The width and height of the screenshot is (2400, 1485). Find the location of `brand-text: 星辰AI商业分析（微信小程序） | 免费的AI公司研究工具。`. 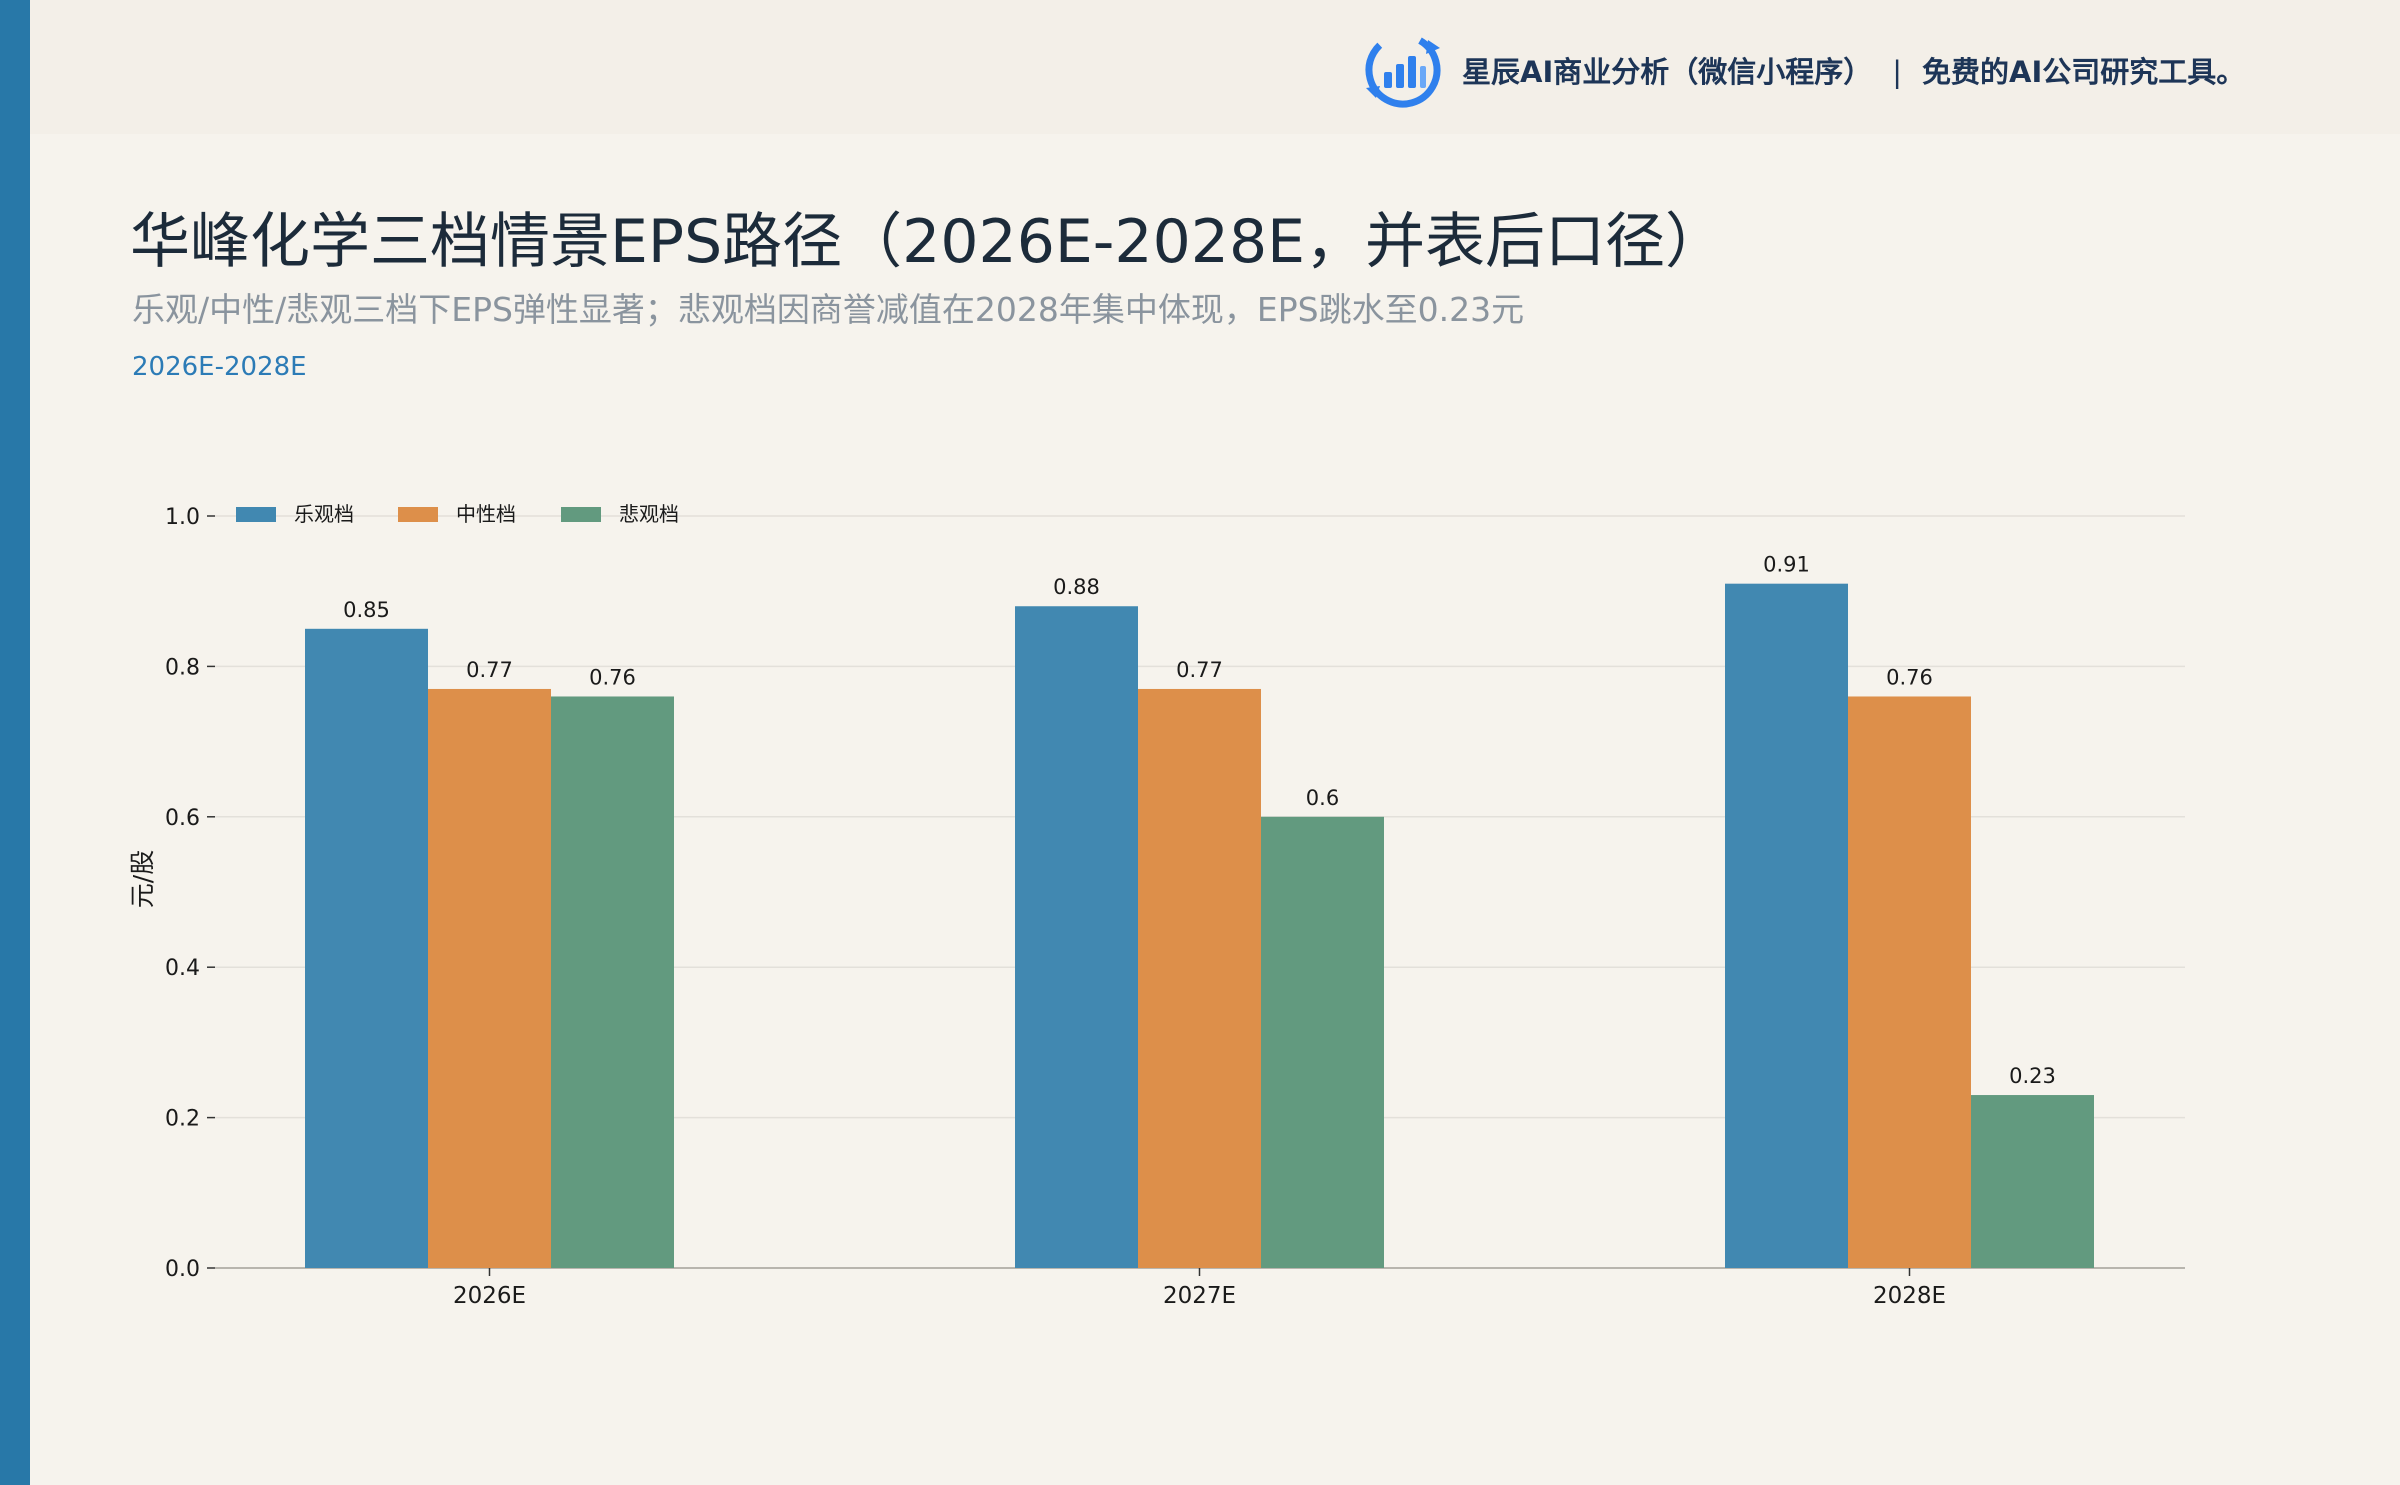

brand-text: 星辰AI商业分析（微信小程序） | 免费的AI公司研究工具。 is located at coordinates (1853, 70).